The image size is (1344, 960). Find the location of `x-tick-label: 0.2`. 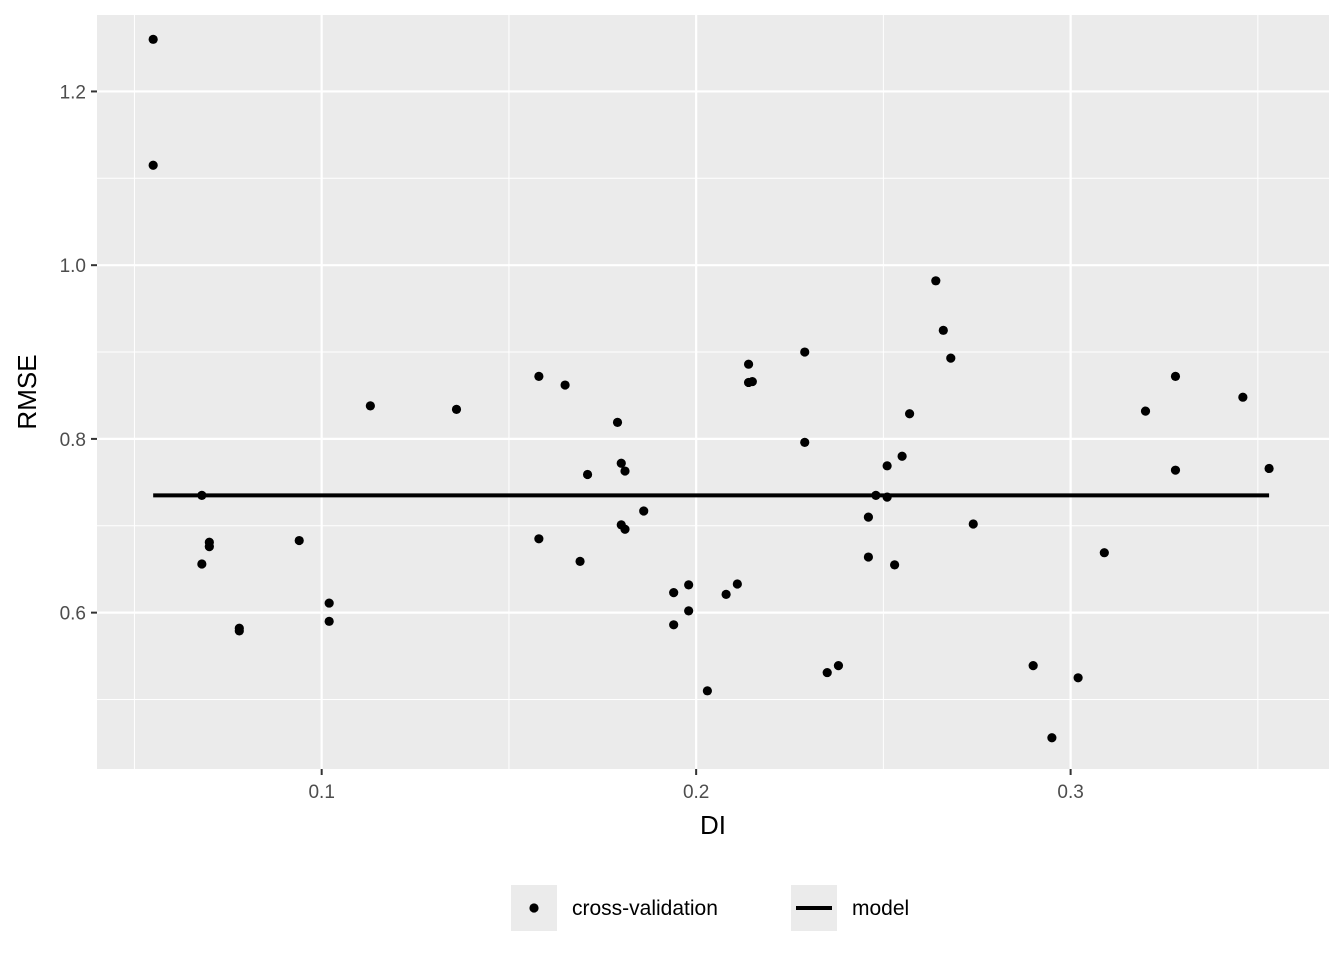

x-tick-label: 0.2 is located at coordinates (696, 792).